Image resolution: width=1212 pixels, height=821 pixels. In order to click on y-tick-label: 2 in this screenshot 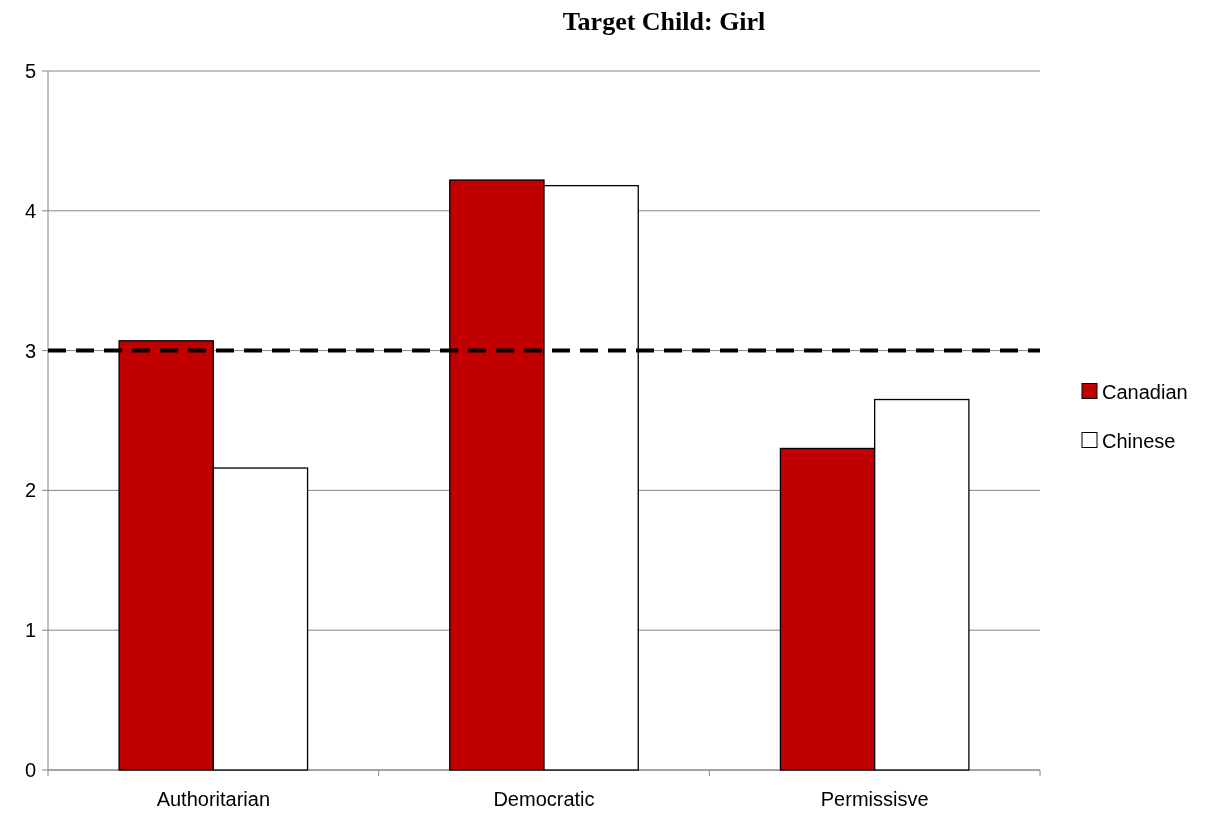, I will do `click(30, 490)`.